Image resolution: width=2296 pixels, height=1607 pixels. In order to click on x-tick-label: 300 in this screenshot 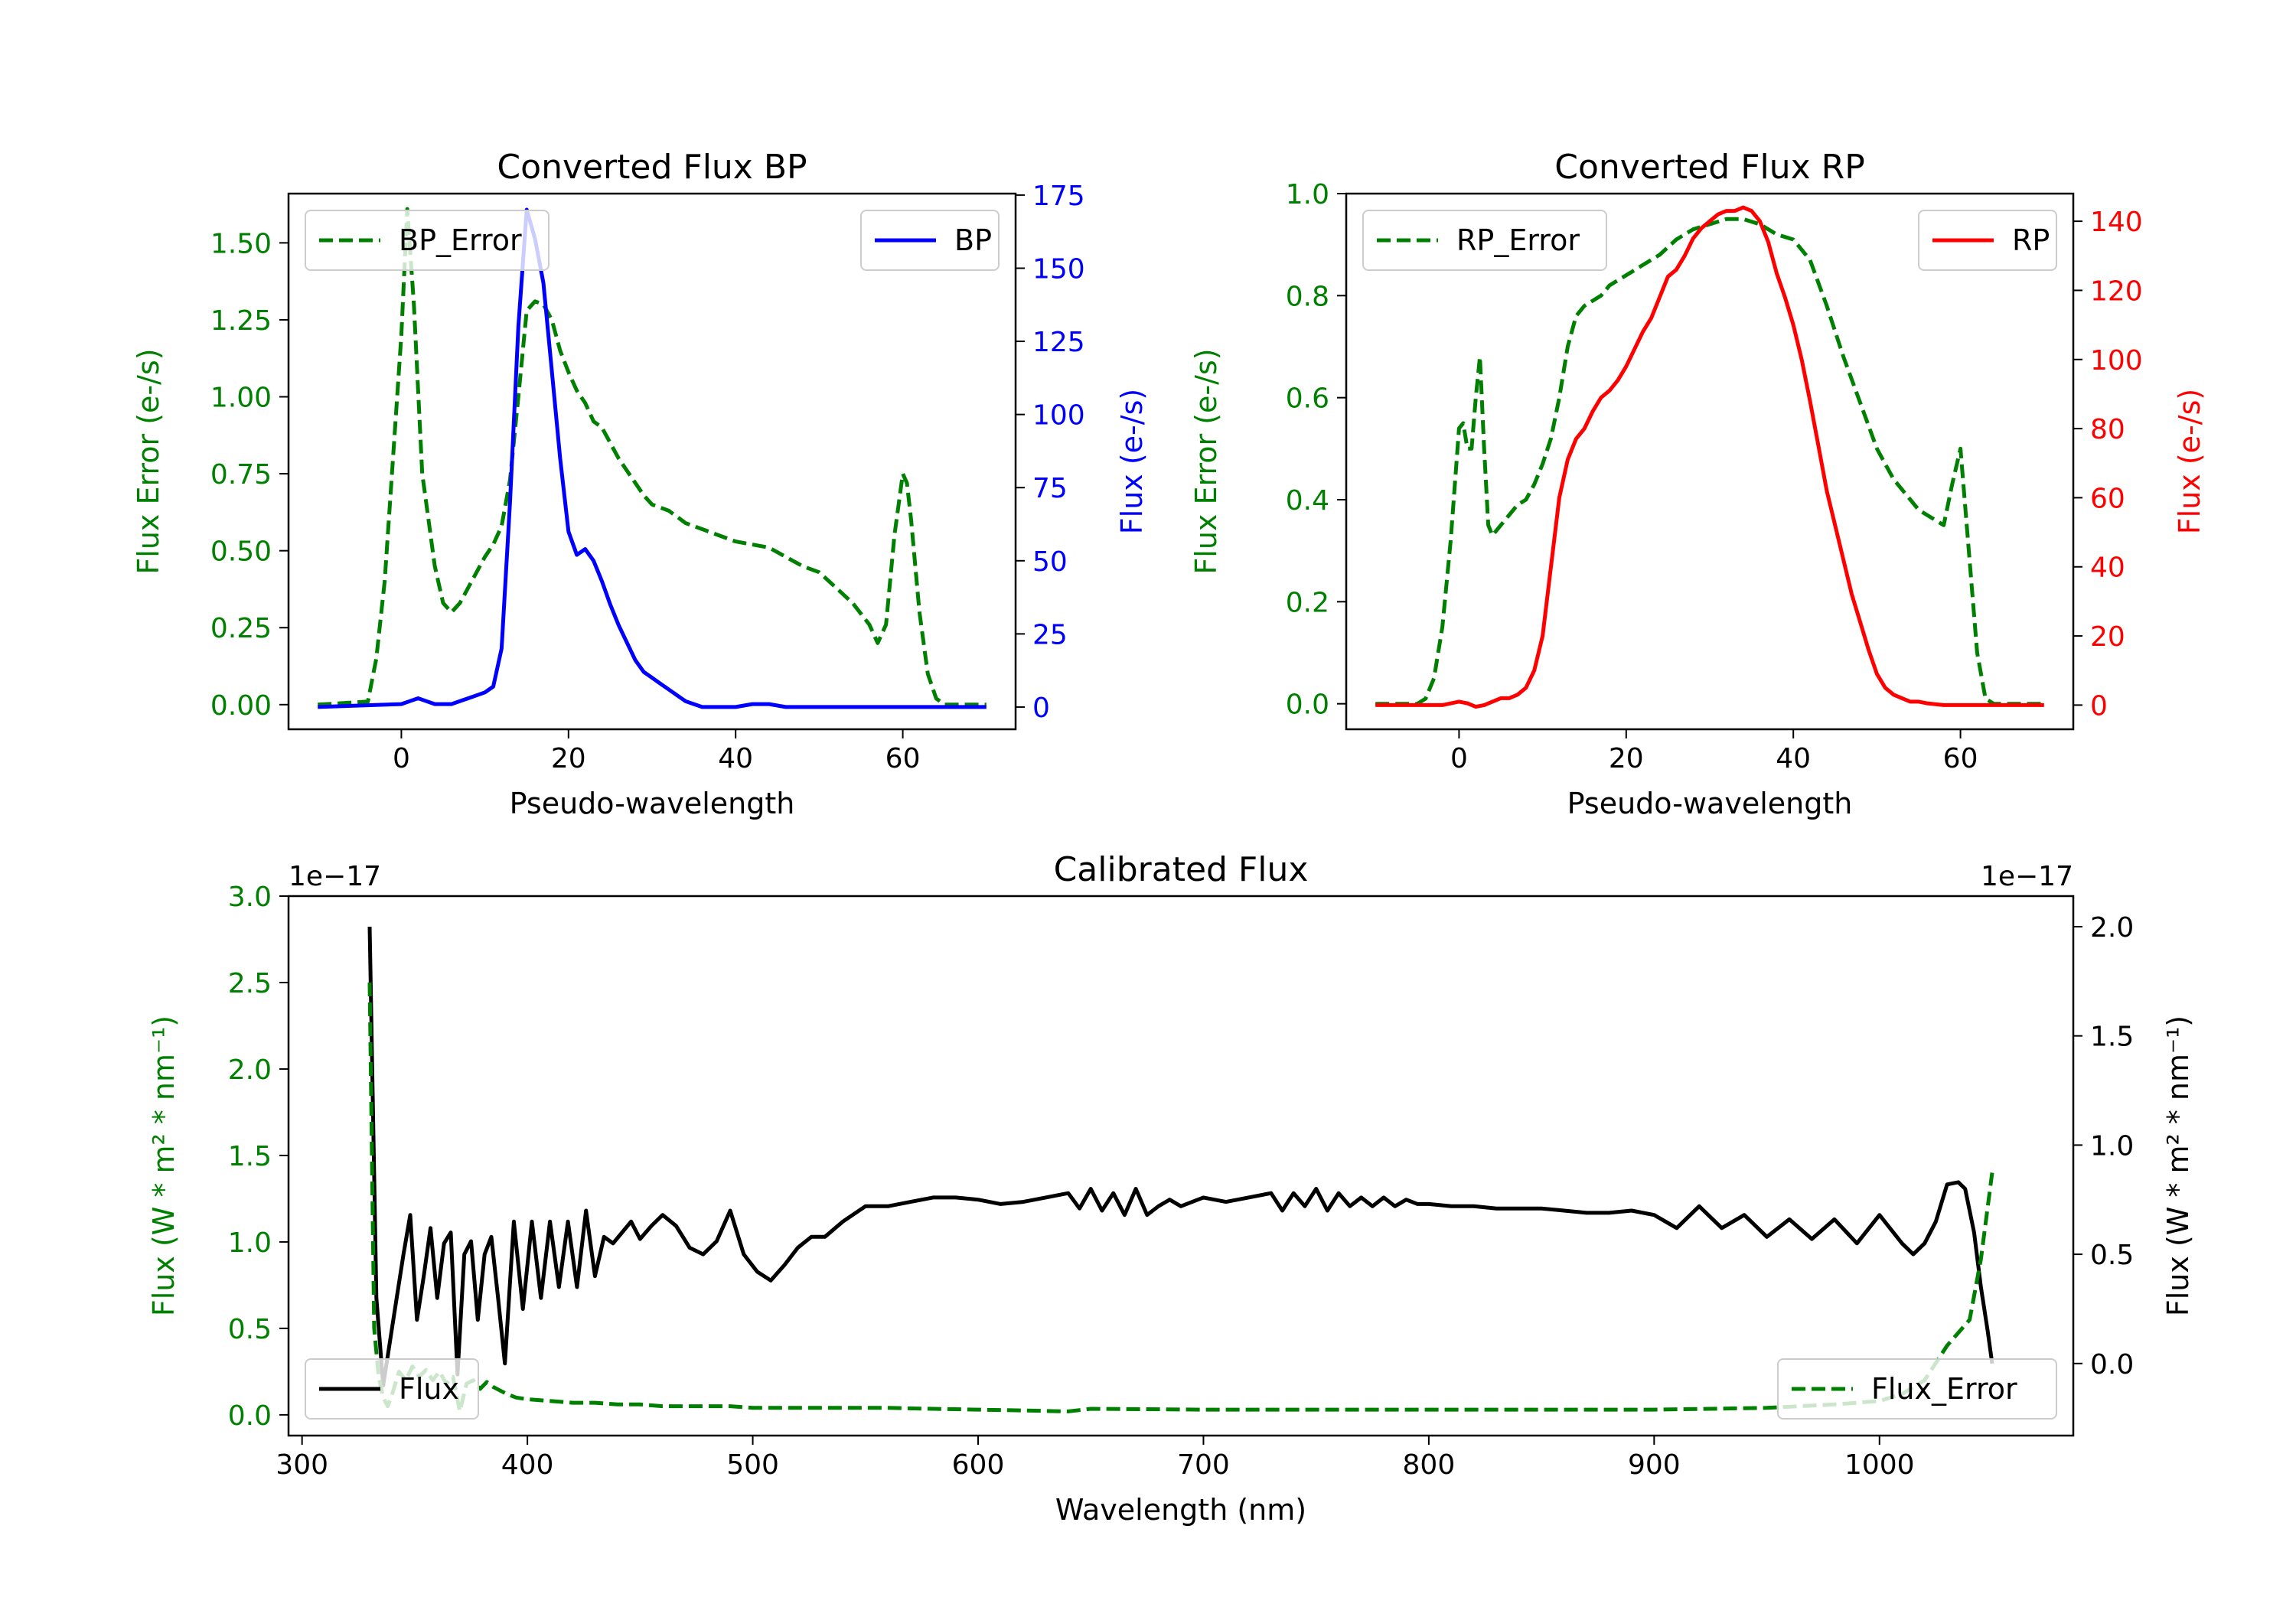, I will do `click(302, 1465)`.